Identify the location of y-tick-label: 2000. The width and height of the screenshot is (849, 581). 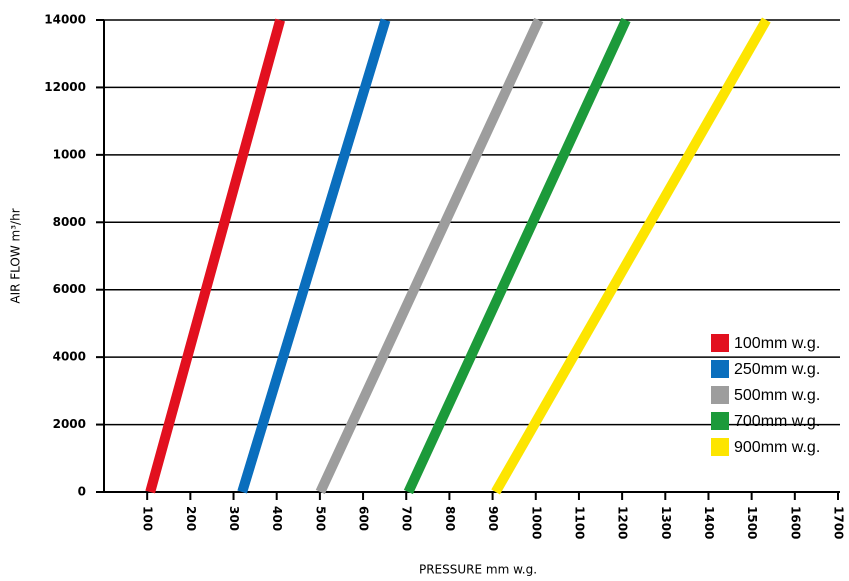
(69, 424).